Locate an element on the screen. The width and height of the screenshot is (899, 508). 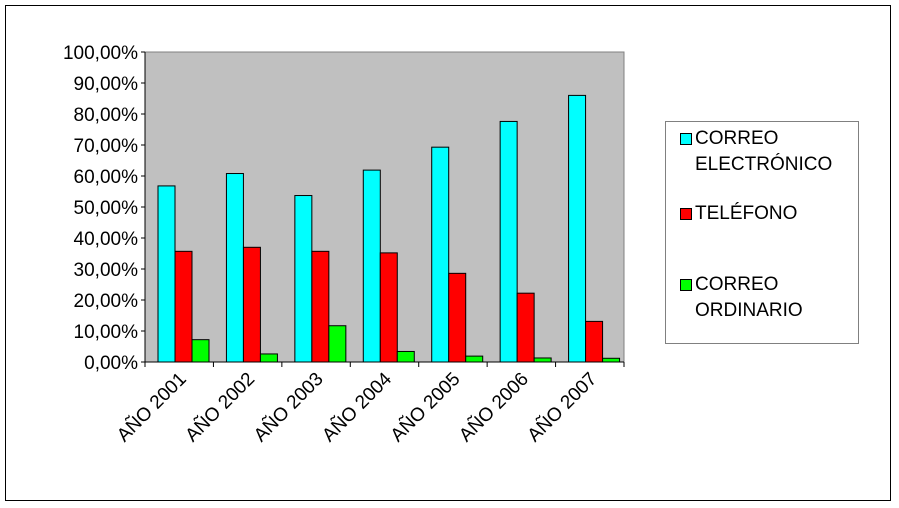
legend-swatch-correo-electronico is located at coordinates (686, 139).